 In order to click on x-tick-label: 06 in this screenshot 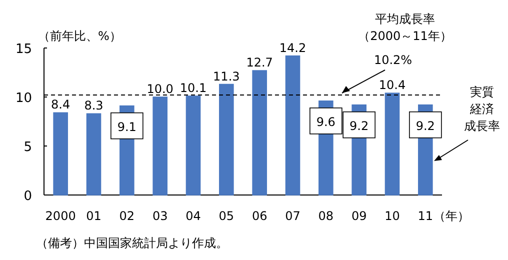, I will do `click(260, 216)`.